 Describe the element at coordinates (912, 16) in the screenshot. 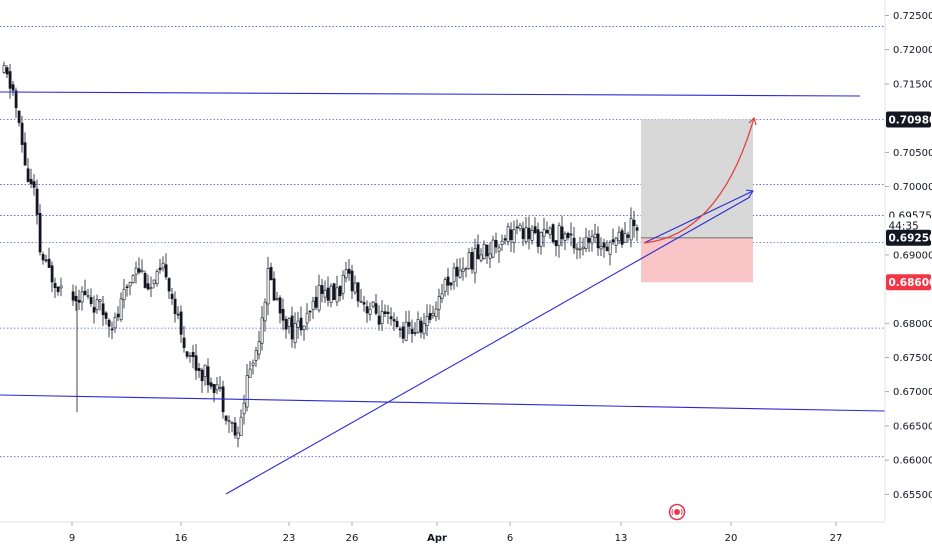

I see `price-tick-label: 0.72500` at that location.